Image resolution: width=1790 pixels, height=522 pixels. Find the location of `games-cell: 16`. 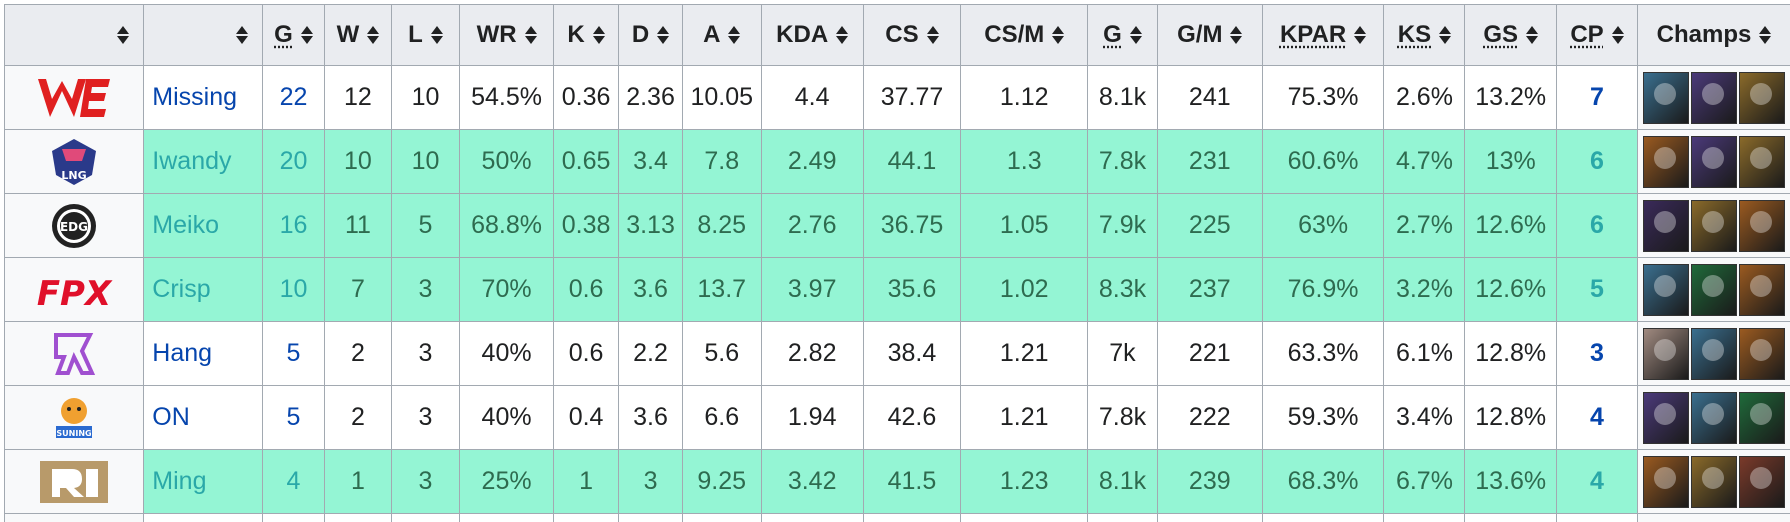

games-cell: 16 is located at coordinates (293, 225).